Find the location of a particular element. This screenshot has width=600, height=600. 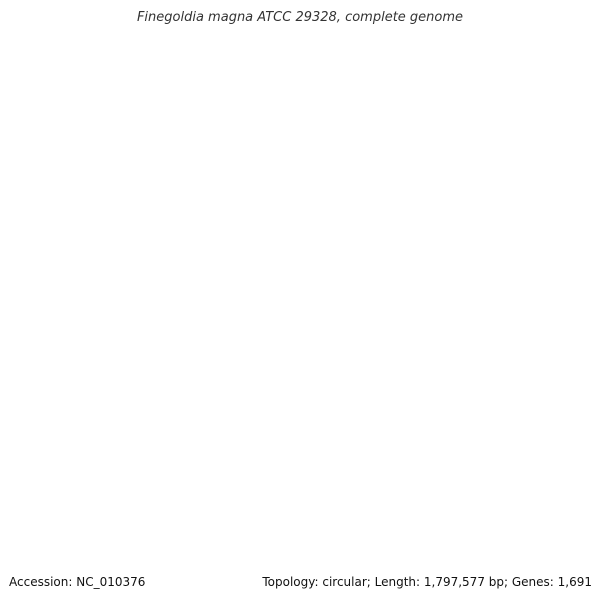

accession-text: Accession: NC_010376 is located at coordinates (77, 582).